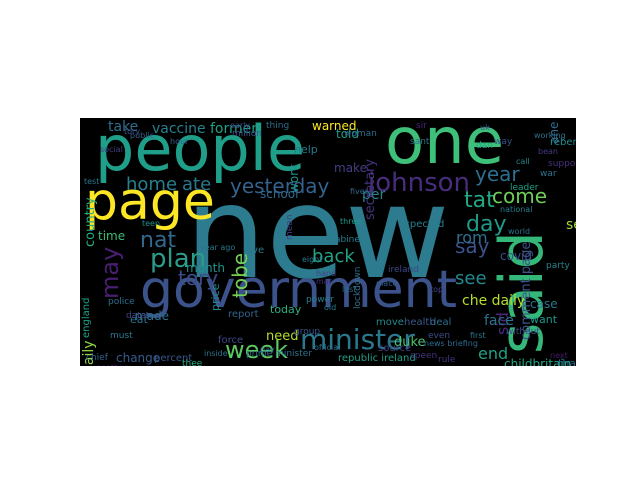  What do you see at coordinates (179, 129) in the screenshot?
I see `cloud-word: vaccine` at bounding box center [179, 129].